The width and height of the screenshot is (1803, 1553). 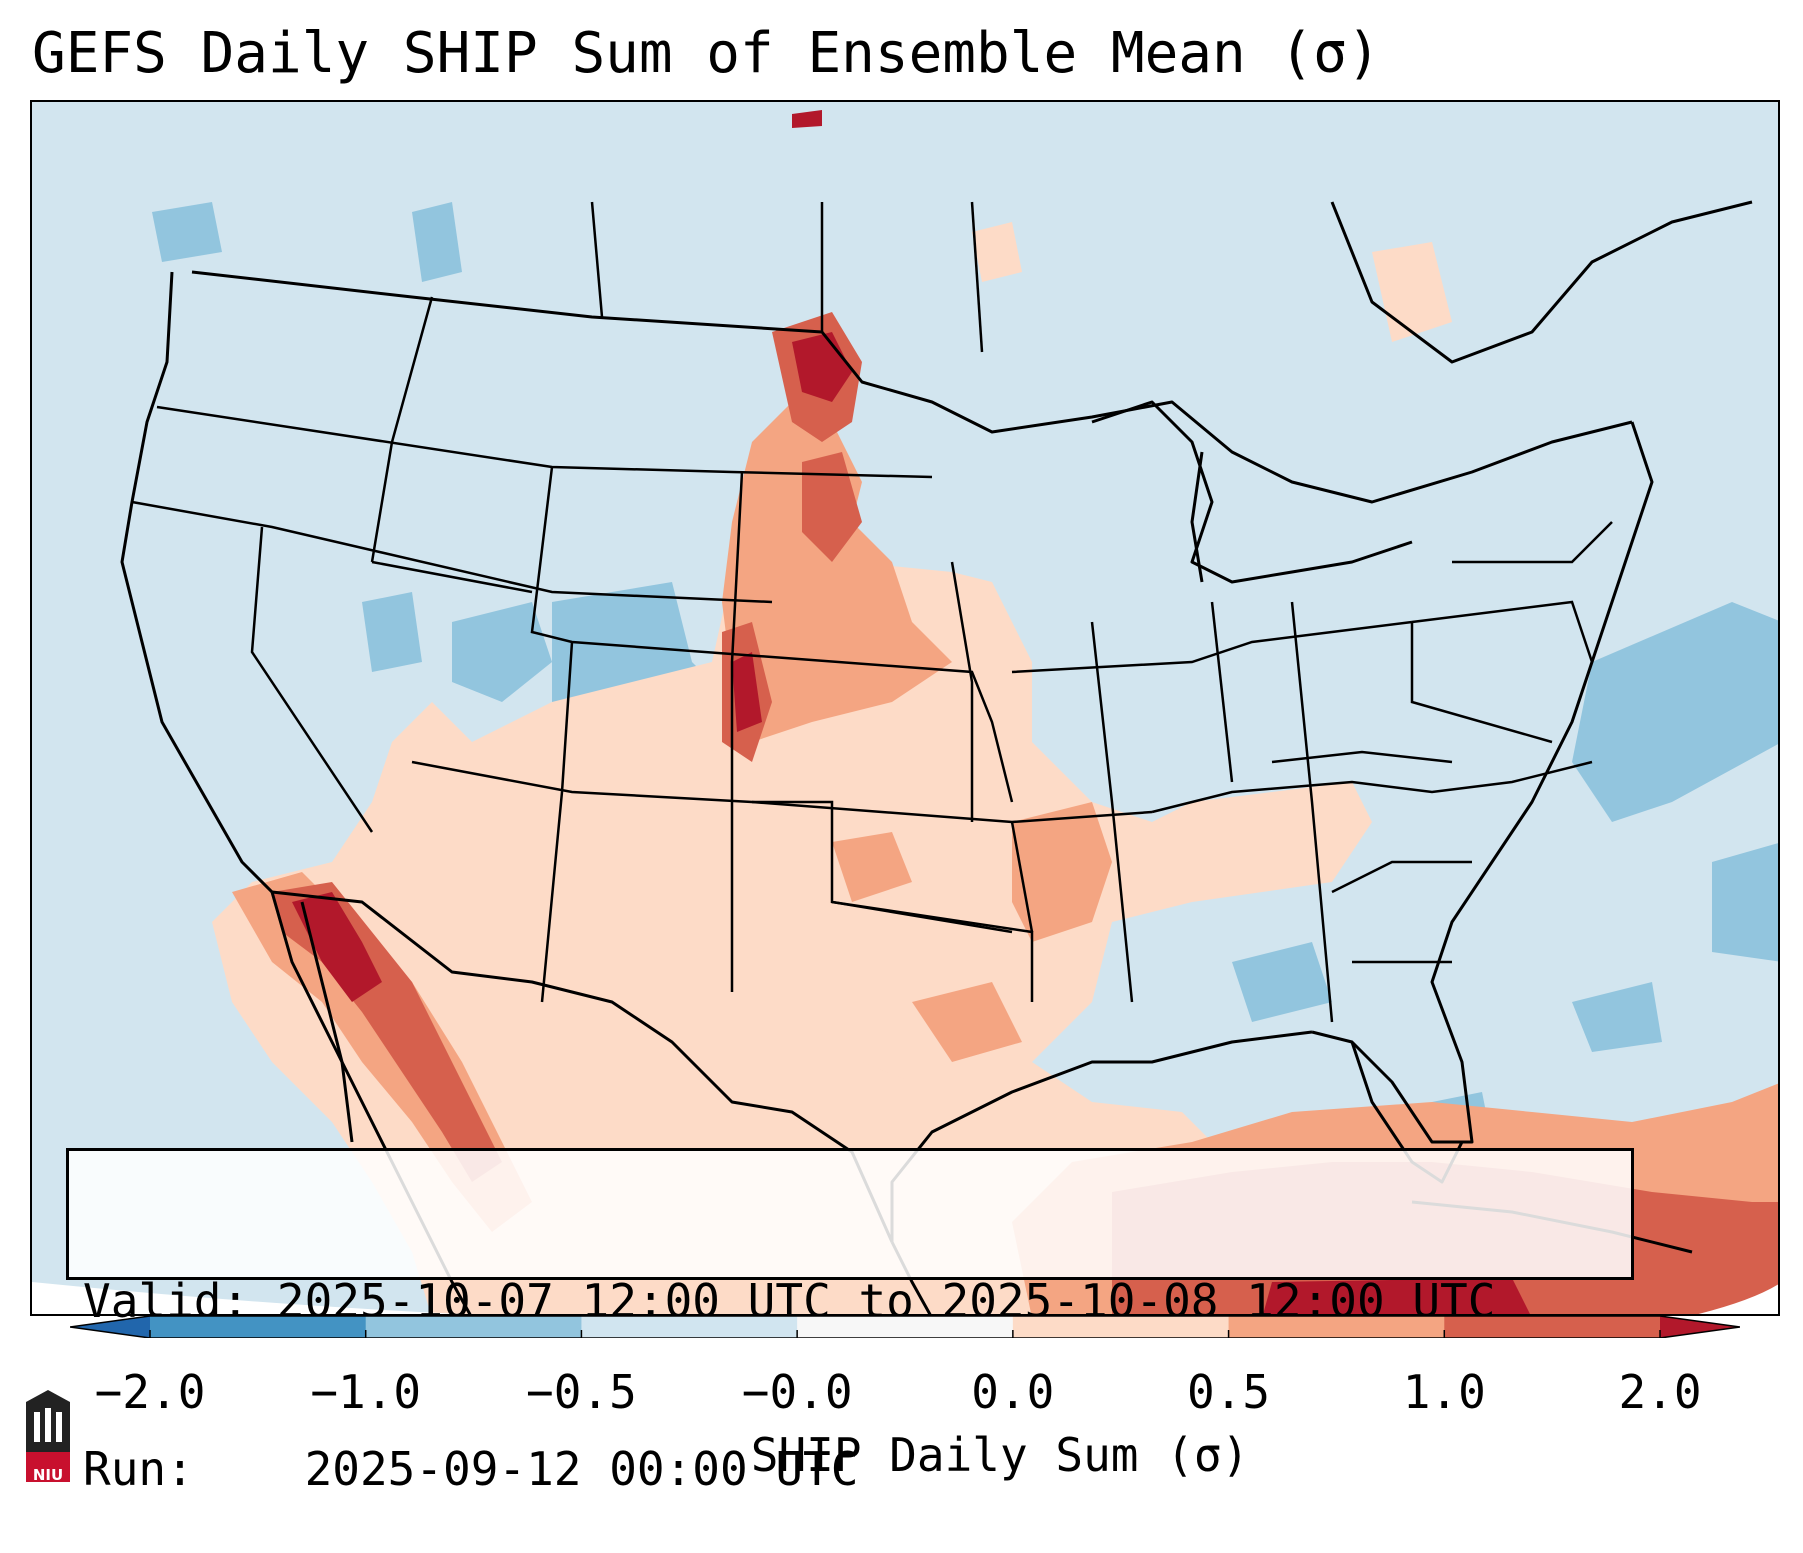 What do you see at coordinates (797, 1392) in the screenshot?
I see `colorbar-tick-label: −0.0` at bounding box center [797, 1392].